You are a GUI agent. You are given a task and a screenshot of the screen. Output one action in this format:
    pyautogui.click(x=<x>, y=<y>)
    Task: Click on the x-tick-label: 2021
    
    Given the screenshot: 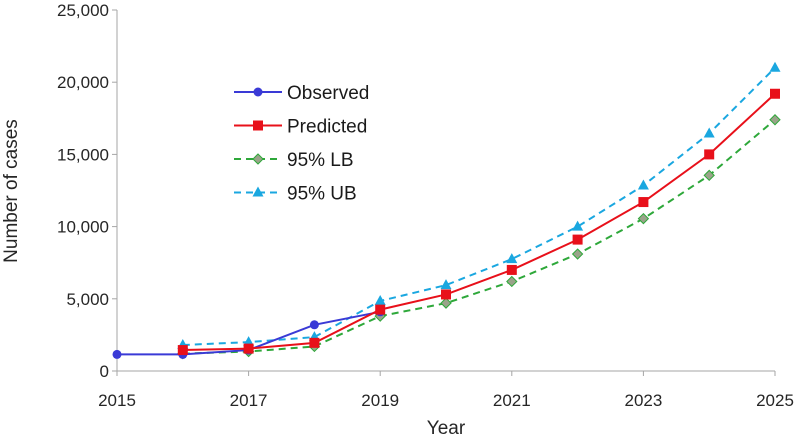 What is the action you would take?
    pyautogui.click(x=512, y=400)
    